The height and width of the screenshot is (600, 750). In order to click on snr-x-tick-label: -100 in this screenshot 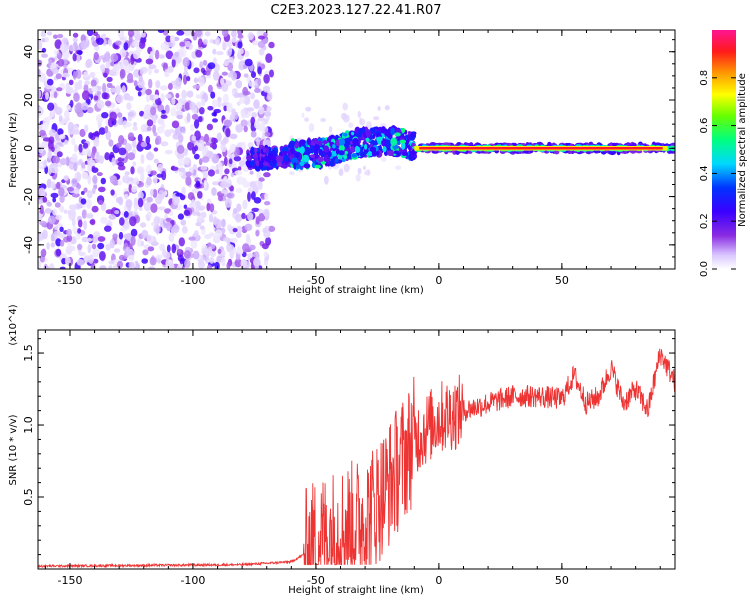, I will do `click(192, 580)`.